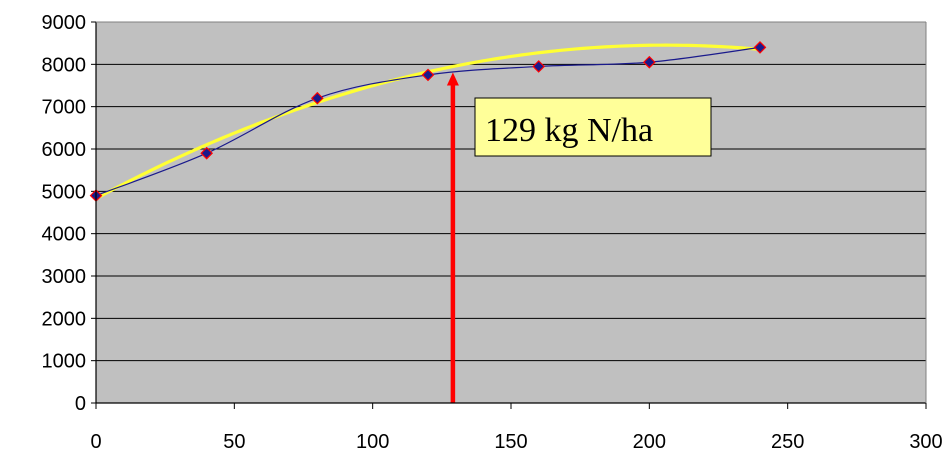  Describe the element at coordinates (452, 79) in the screenshot. I see `annotation-arrow-head` at that location.